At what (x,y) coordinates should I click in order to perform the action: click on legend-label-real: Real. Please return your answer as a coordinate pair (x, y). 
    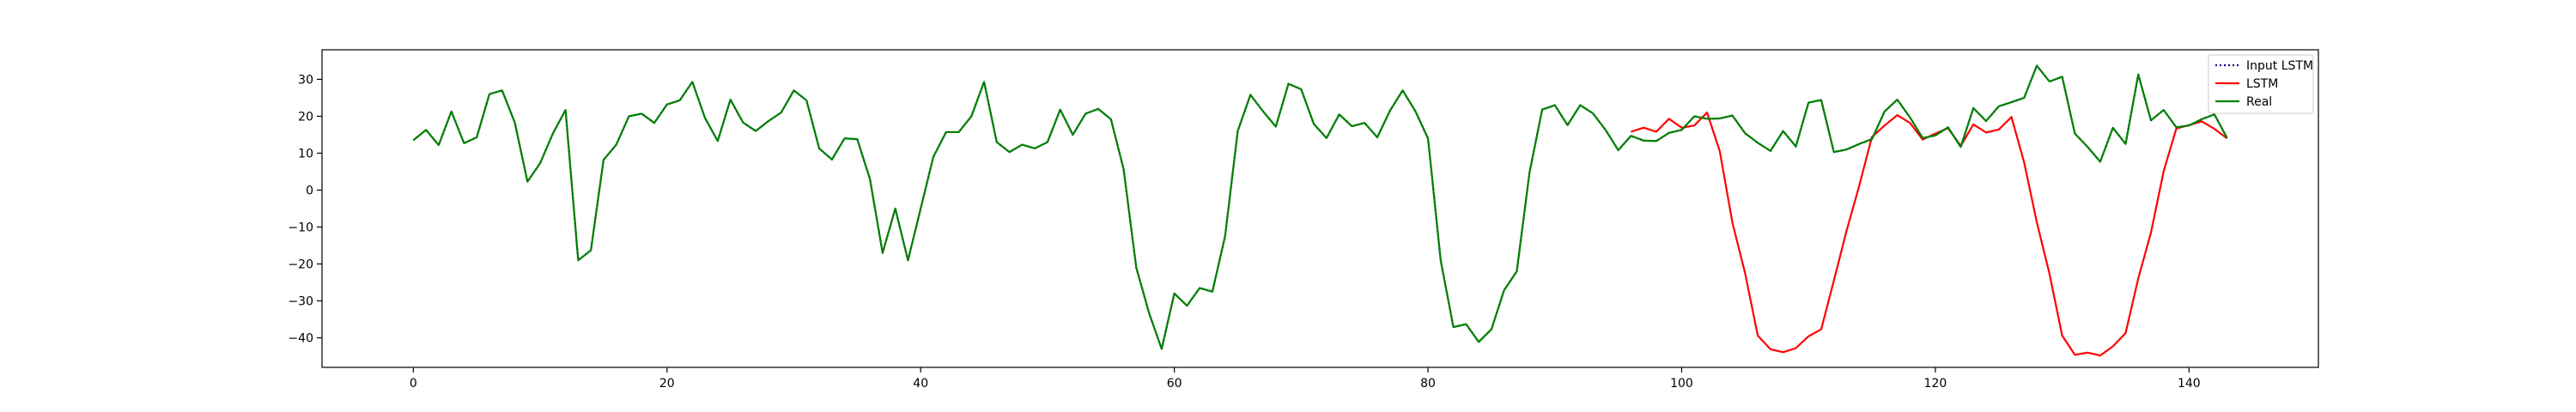
    Looking at the image, I should click on (2259, 102).